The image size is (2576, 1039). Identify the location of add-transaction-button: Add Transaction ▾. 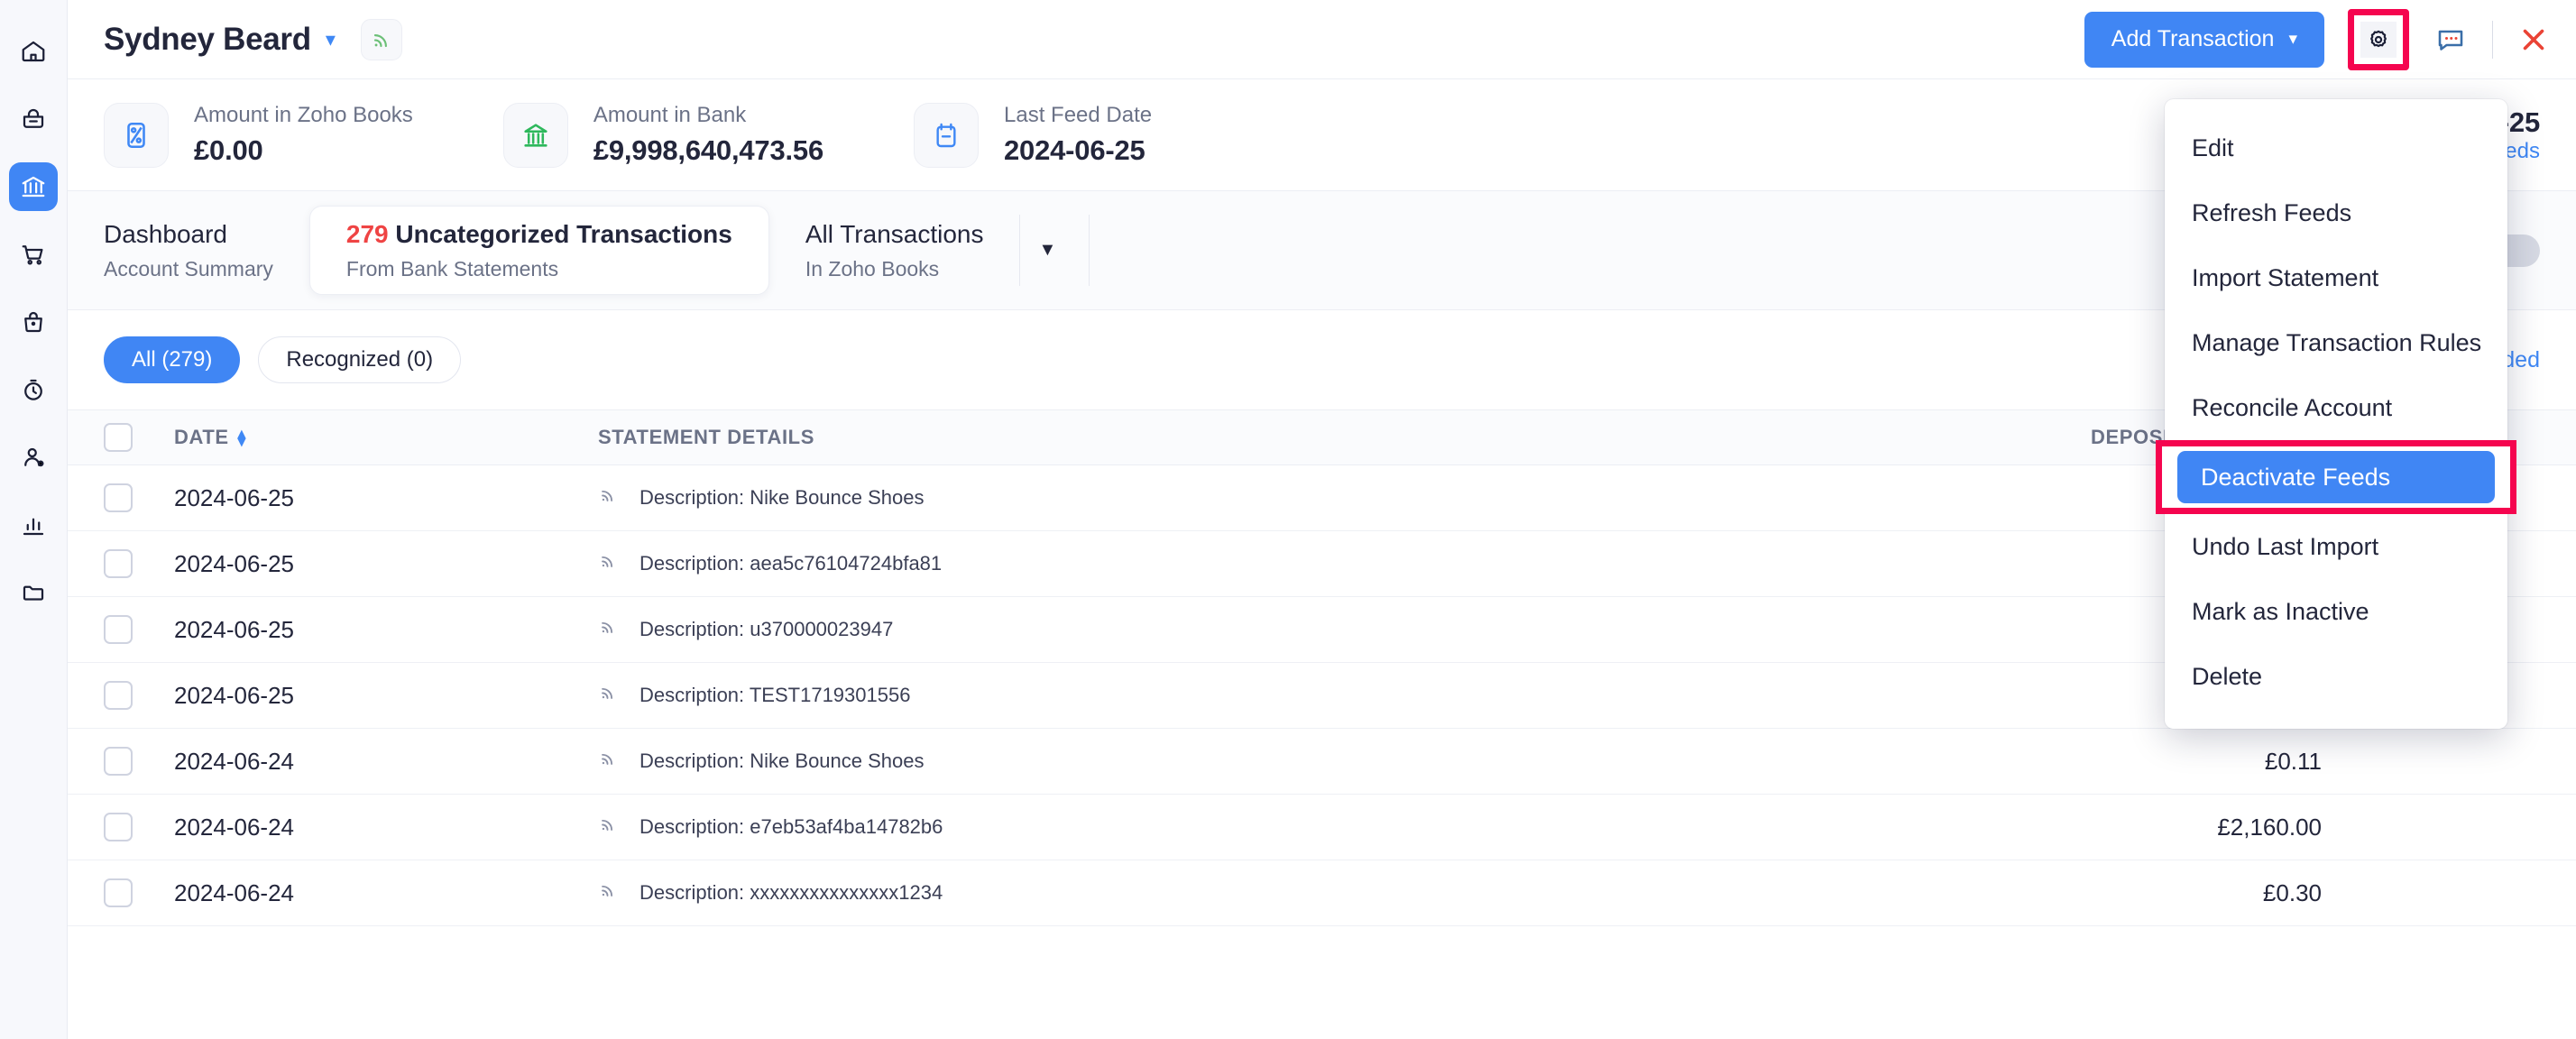
(2204, 39).